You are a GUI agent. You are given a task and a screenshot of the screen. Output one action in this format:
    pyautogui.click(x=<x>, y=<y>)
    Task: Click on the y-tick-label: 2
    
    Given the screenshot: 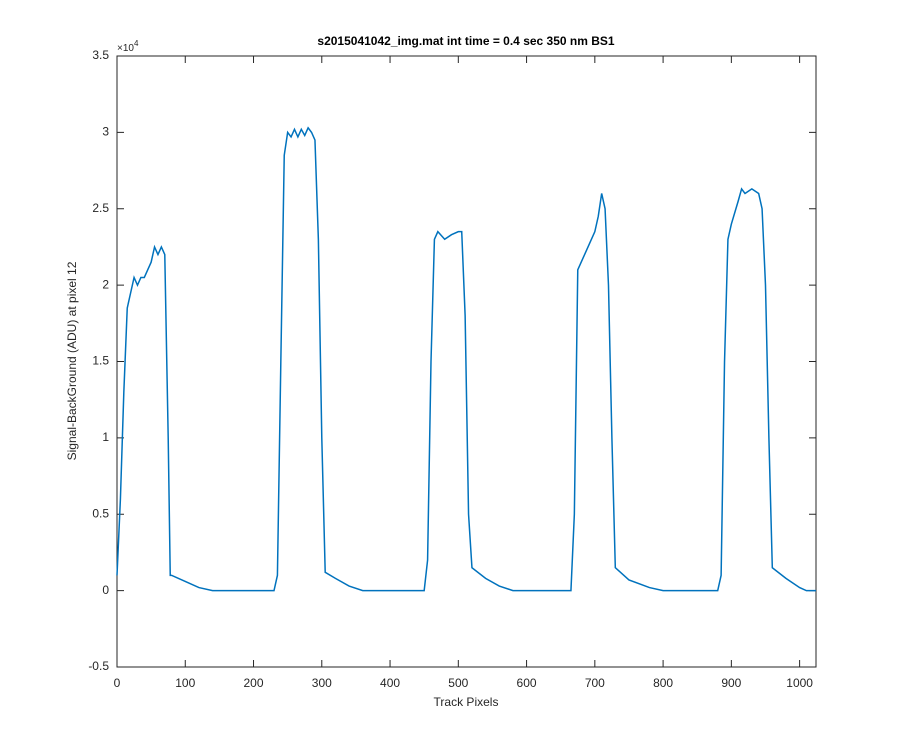 What is the action you would take?
    pyautogui.click(x=105, y=284)
    